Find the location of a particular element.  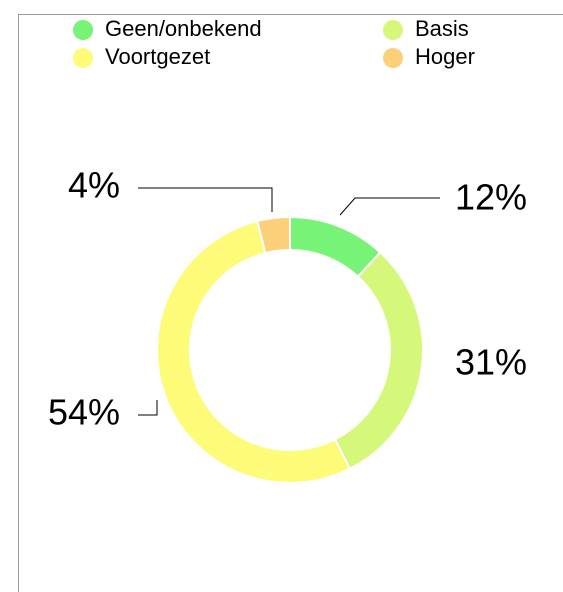

legend-label: Geen/onbekend is located at coordinates (183, 28).